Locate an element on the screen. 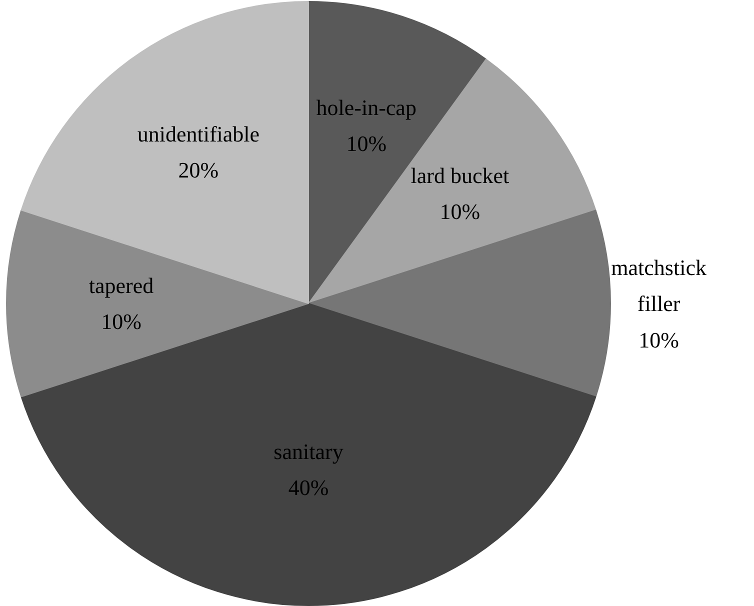 The height and width of the screenshot is (606, 754). data-label: 40% is located at coordinates (308, 487).